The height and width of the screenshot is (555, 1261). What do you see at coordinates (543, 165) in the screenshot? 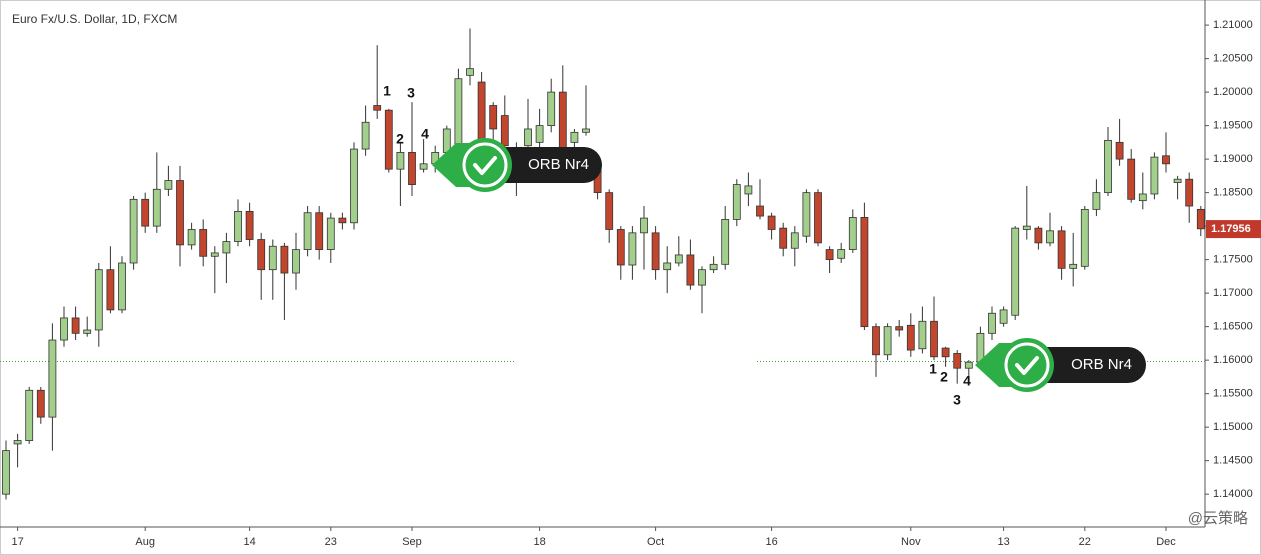
I see `badge-pill` at bounding box center [543, 165].